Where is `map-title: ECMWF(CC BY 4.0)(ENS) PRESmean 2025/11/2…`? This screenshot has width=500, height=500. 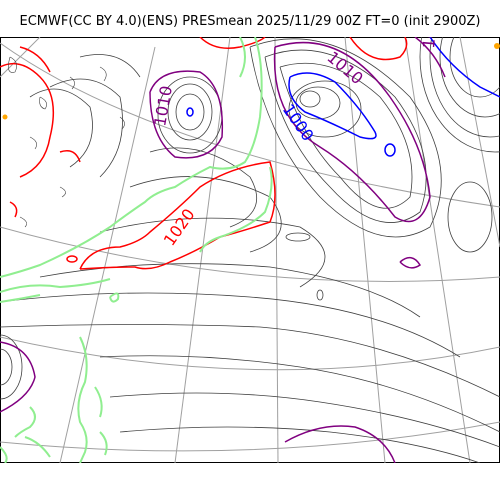 map-title: ECMWF(CC BY 4.0)(ENS) PRESmean 2025/11/2… is located at coordinates (250, 21).